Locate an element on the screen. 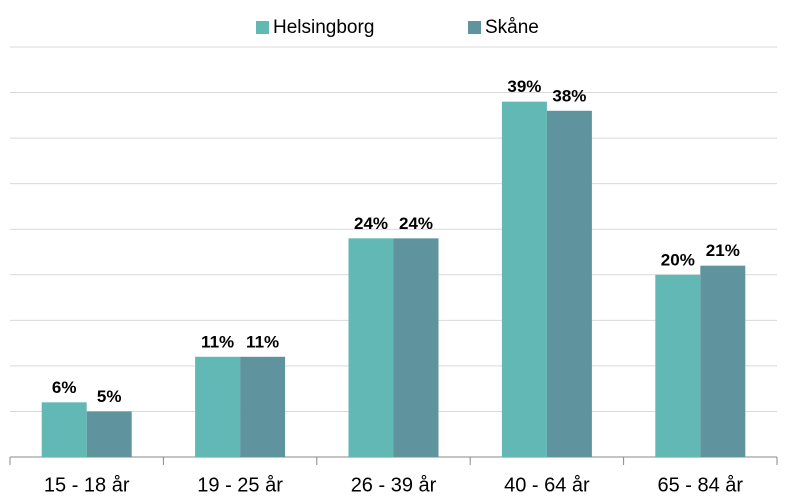 This screenshot has height=497, width=787. legend-label: Skåne is located at coordinates (512, 27).